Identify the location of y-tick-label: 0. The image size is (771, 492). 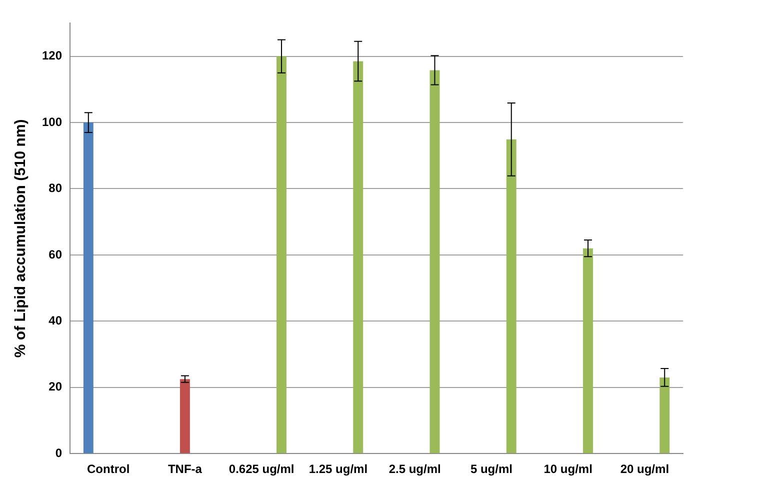
(58, 453).